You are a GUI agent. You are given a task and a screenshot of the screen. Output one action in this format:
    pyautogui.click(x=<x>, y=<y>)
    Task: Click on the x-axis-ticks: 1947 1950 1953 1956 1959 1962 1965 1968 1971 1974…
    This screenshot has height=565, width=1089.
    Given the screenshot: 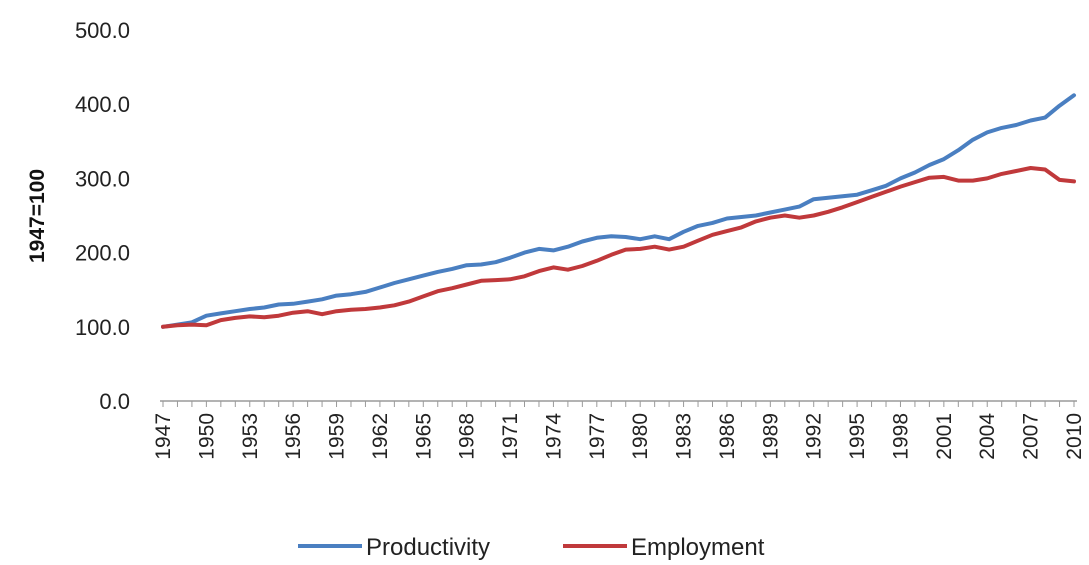 What is the action you would take?
    pyautogui.click(x=619, y=436)
    